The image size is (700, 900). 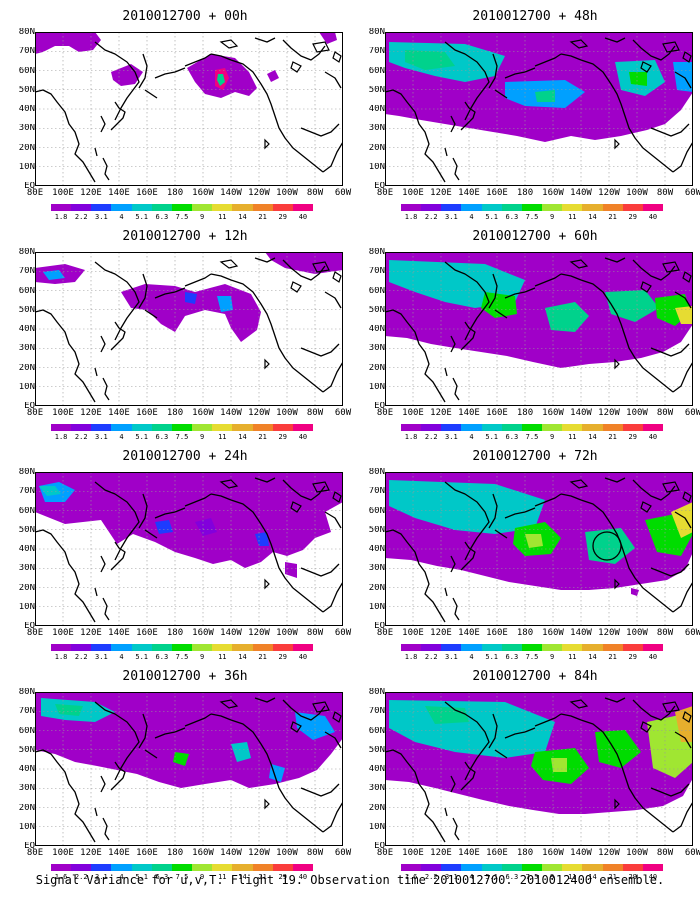 What do you see at coordinates (26, 569) in the screenshot?
I see `latitude-tick-label: 30N` at bounding box center [26, 569].